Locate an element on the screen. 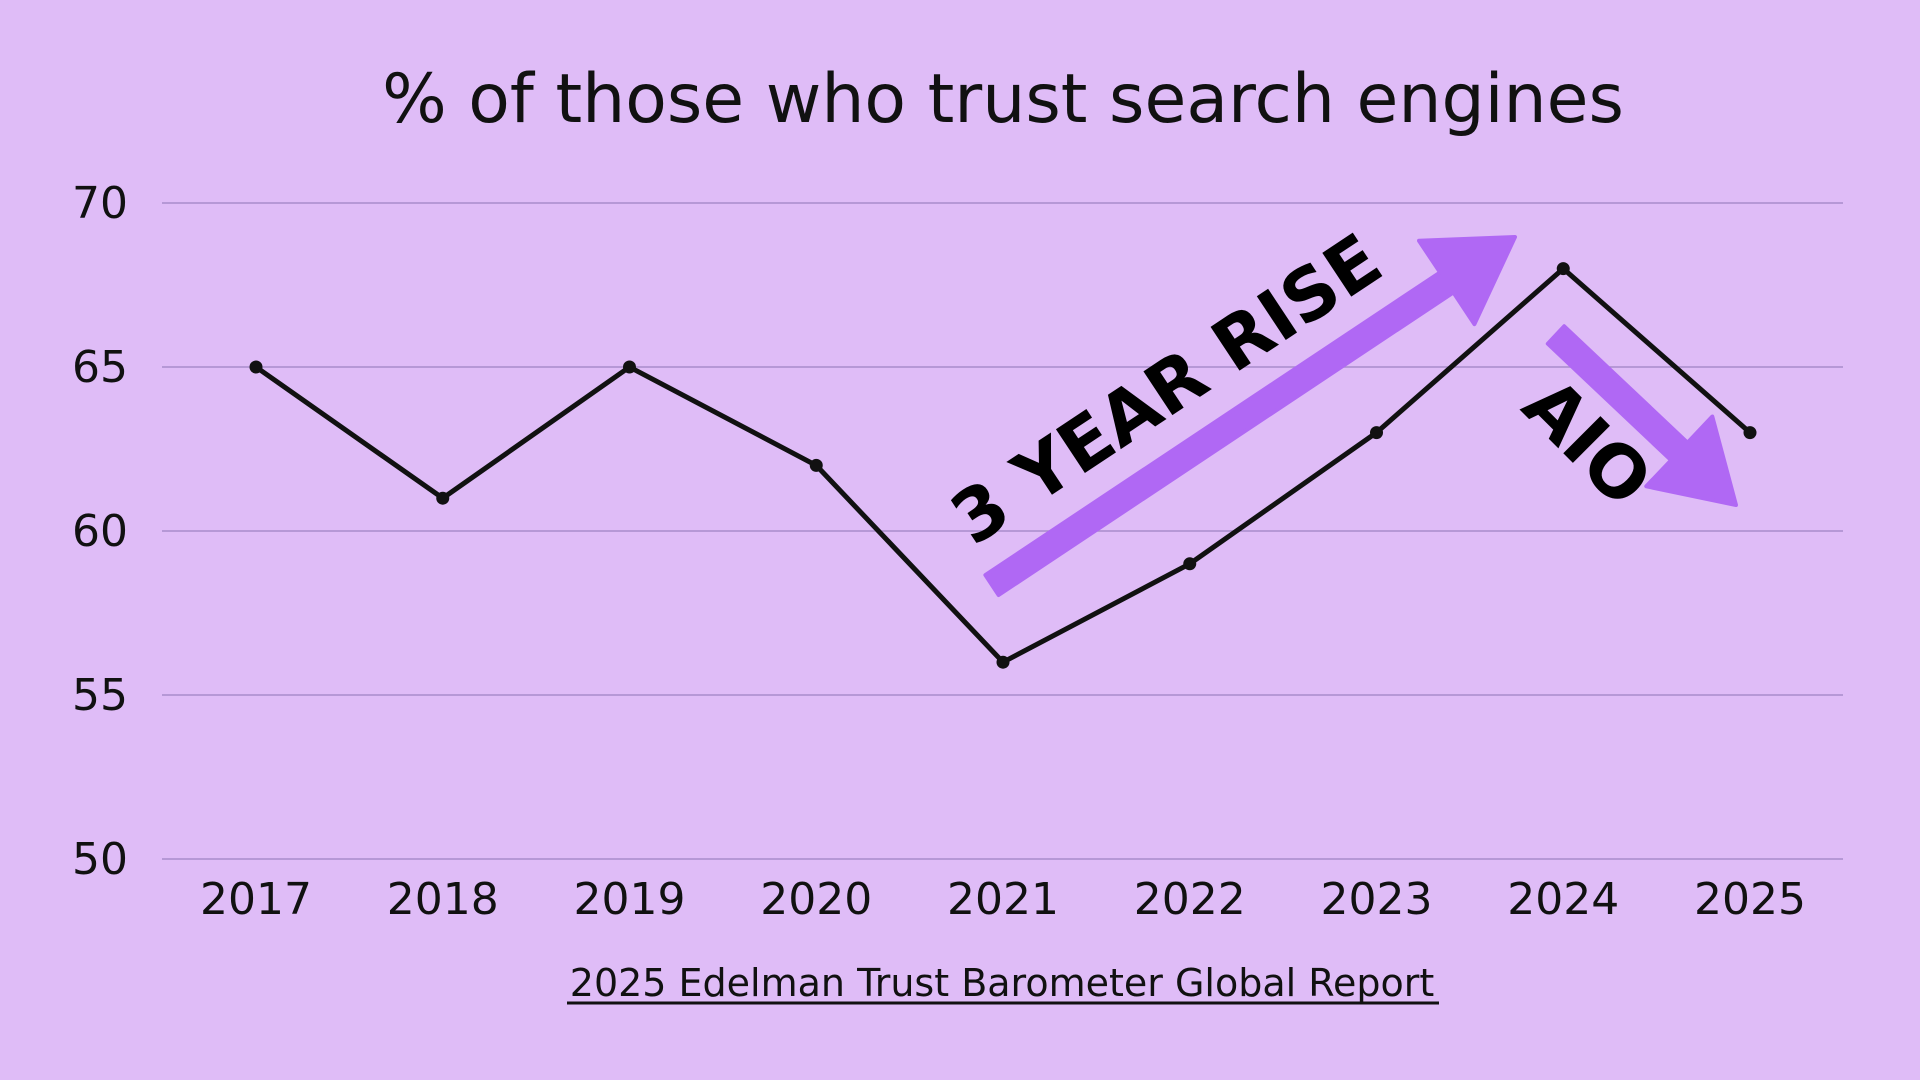  x-tick-label: 2019 is located at coordinates (630, 899).